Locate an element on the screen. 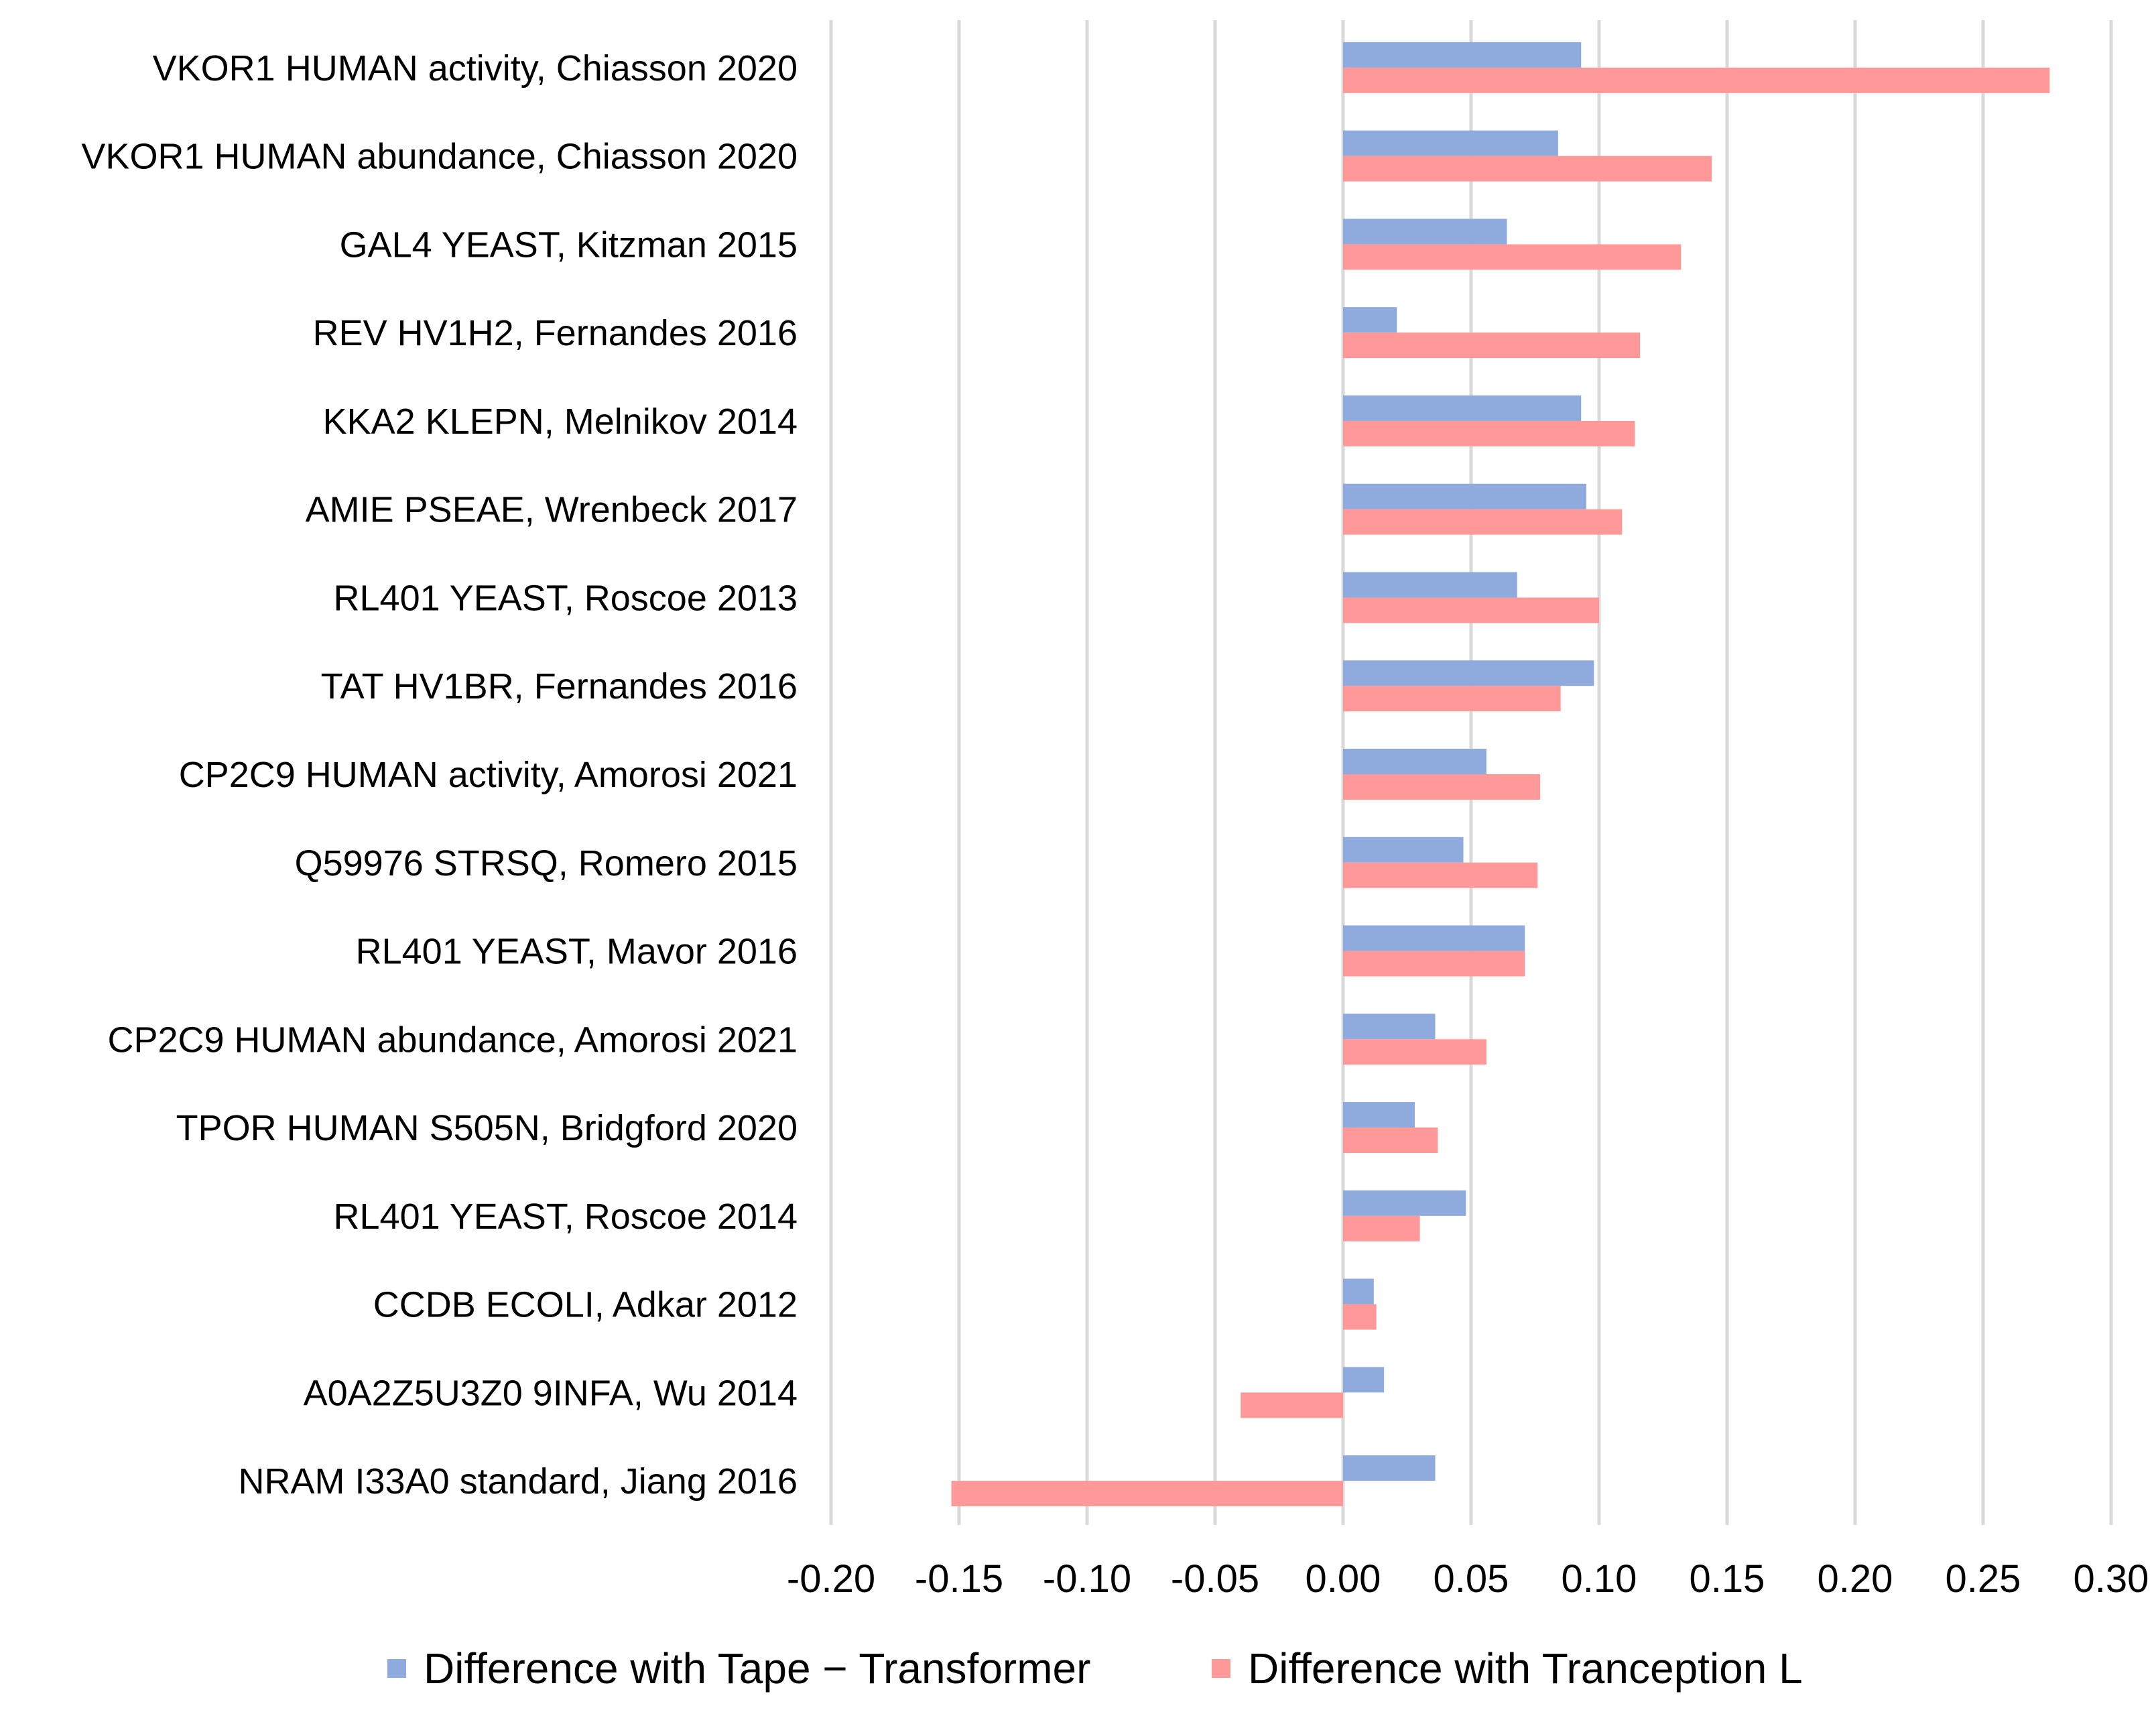 This screenshot has height=1710, width=2156. bar-tape-transformer-rev-hv1h2-fernandes-2016 is located at coordinates (1370, 320).